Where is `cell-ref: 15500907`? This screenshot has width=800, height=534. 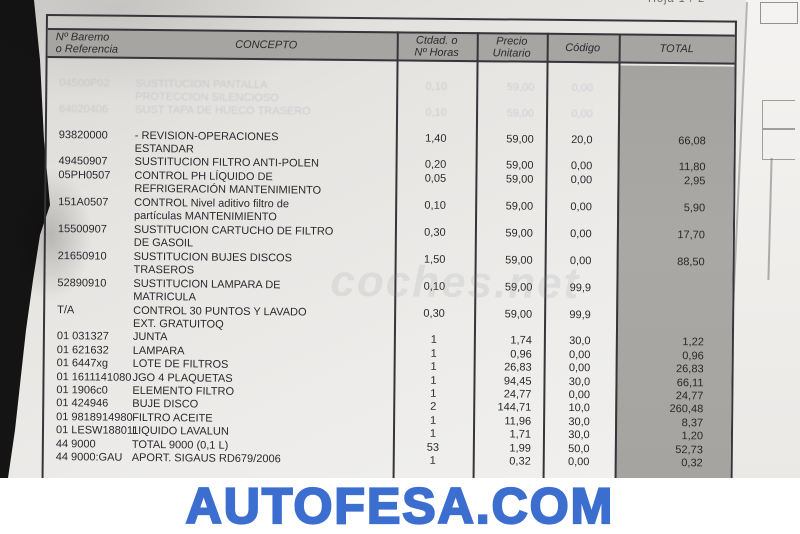 cell-ref: 15500907 is located at coordinates (82, 229).